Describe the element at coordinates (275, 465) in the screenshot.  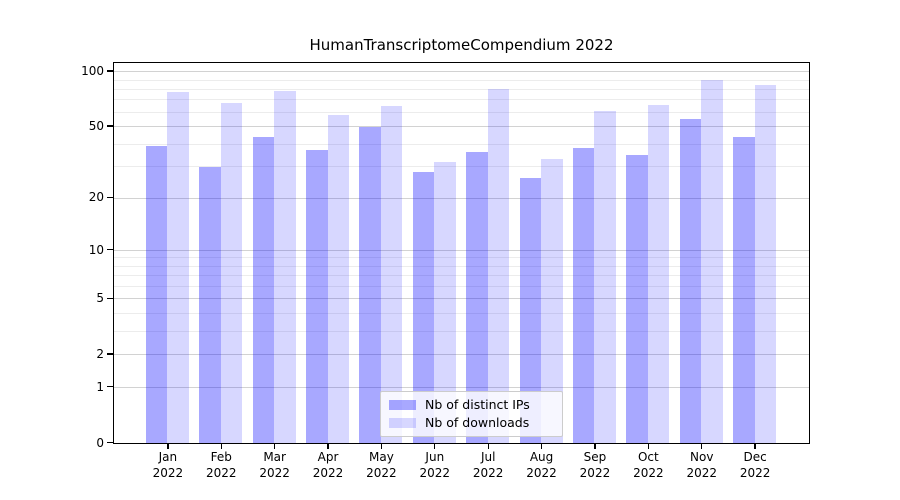
I see `x-tick-label: Mar 2022` at that location.